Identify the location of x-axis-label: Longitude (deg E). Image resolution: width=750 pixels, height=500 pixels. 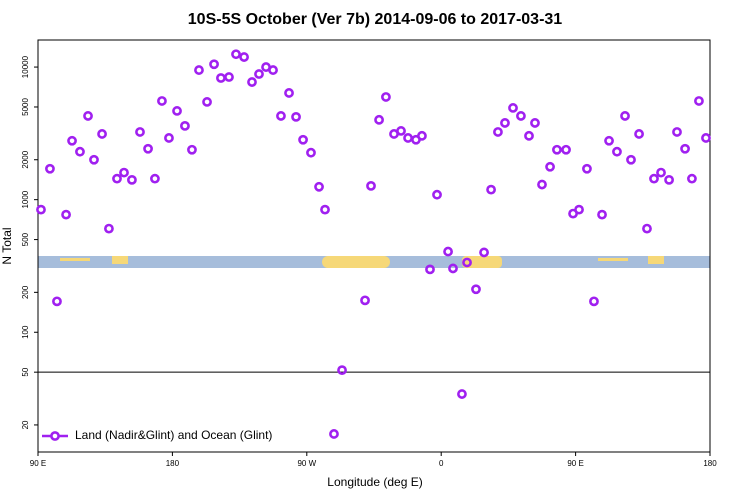
(374, 482).